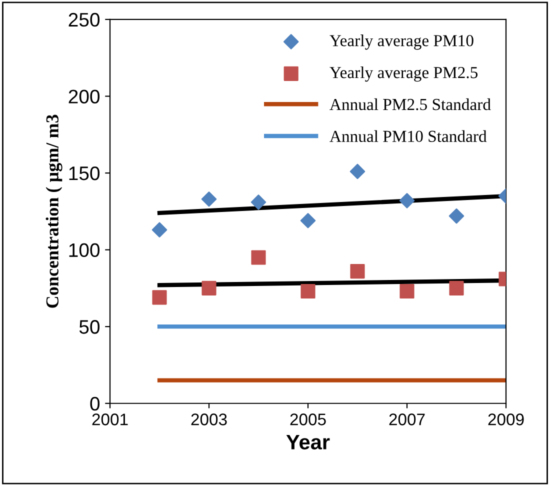 The image size is (550, 486). What do you see at coordinates (402, 42) in the screenshot?
I see `legend-label: Yearly average PM10` at bounding box center [402, 42].